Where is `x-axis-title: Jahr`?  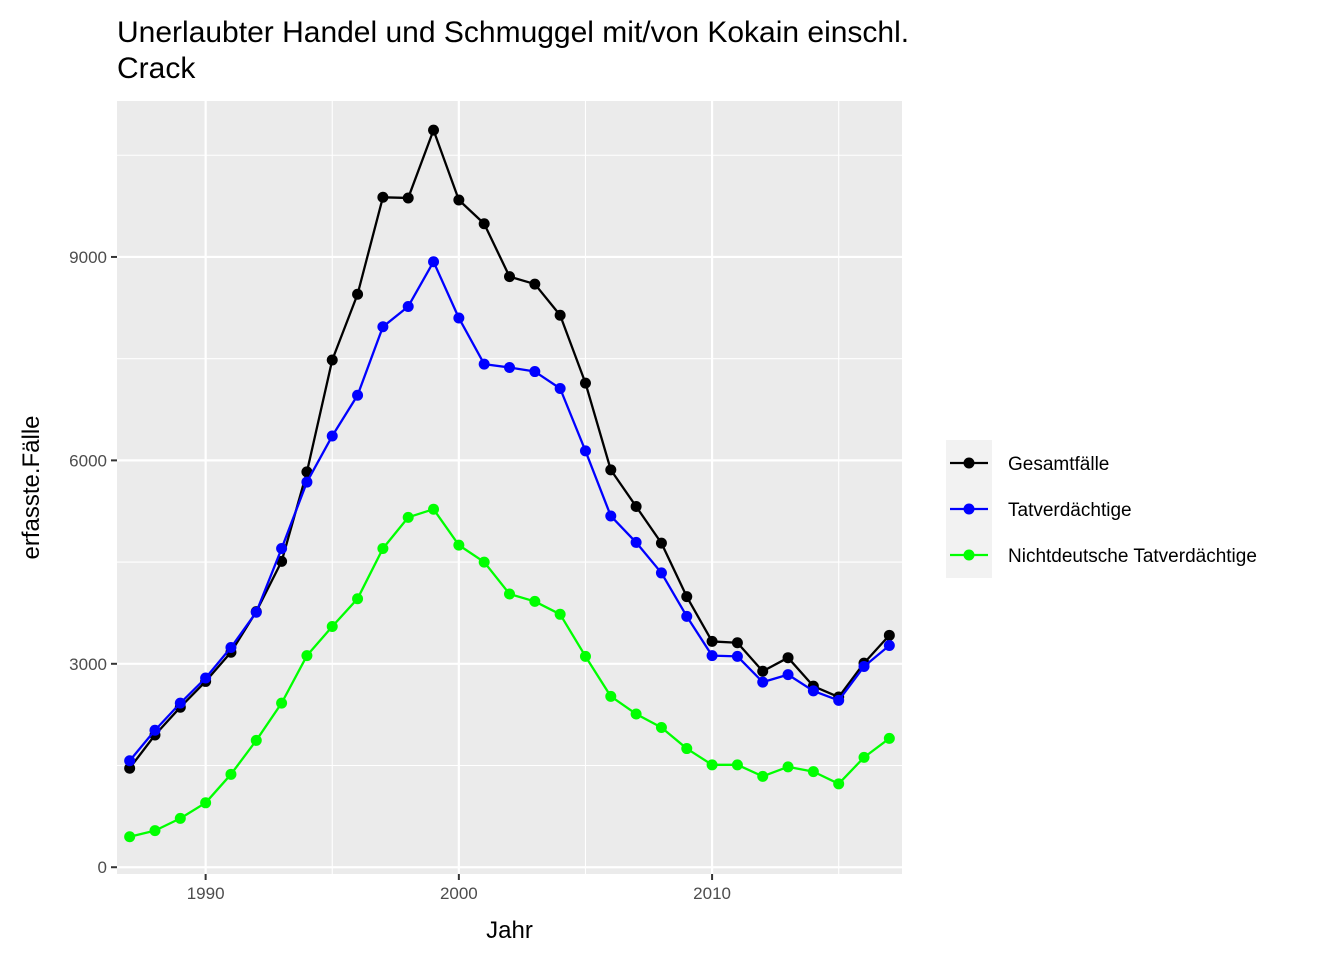
x-axis-title: Jahr is located at coordinates (509, 930).